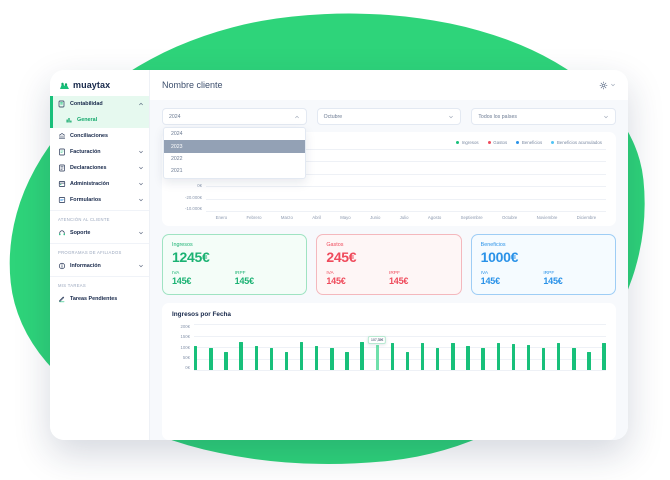 The height and width of the screenshot is (480, 670). I want to click on kpi-iva-label: IVA, so click(484, 273).